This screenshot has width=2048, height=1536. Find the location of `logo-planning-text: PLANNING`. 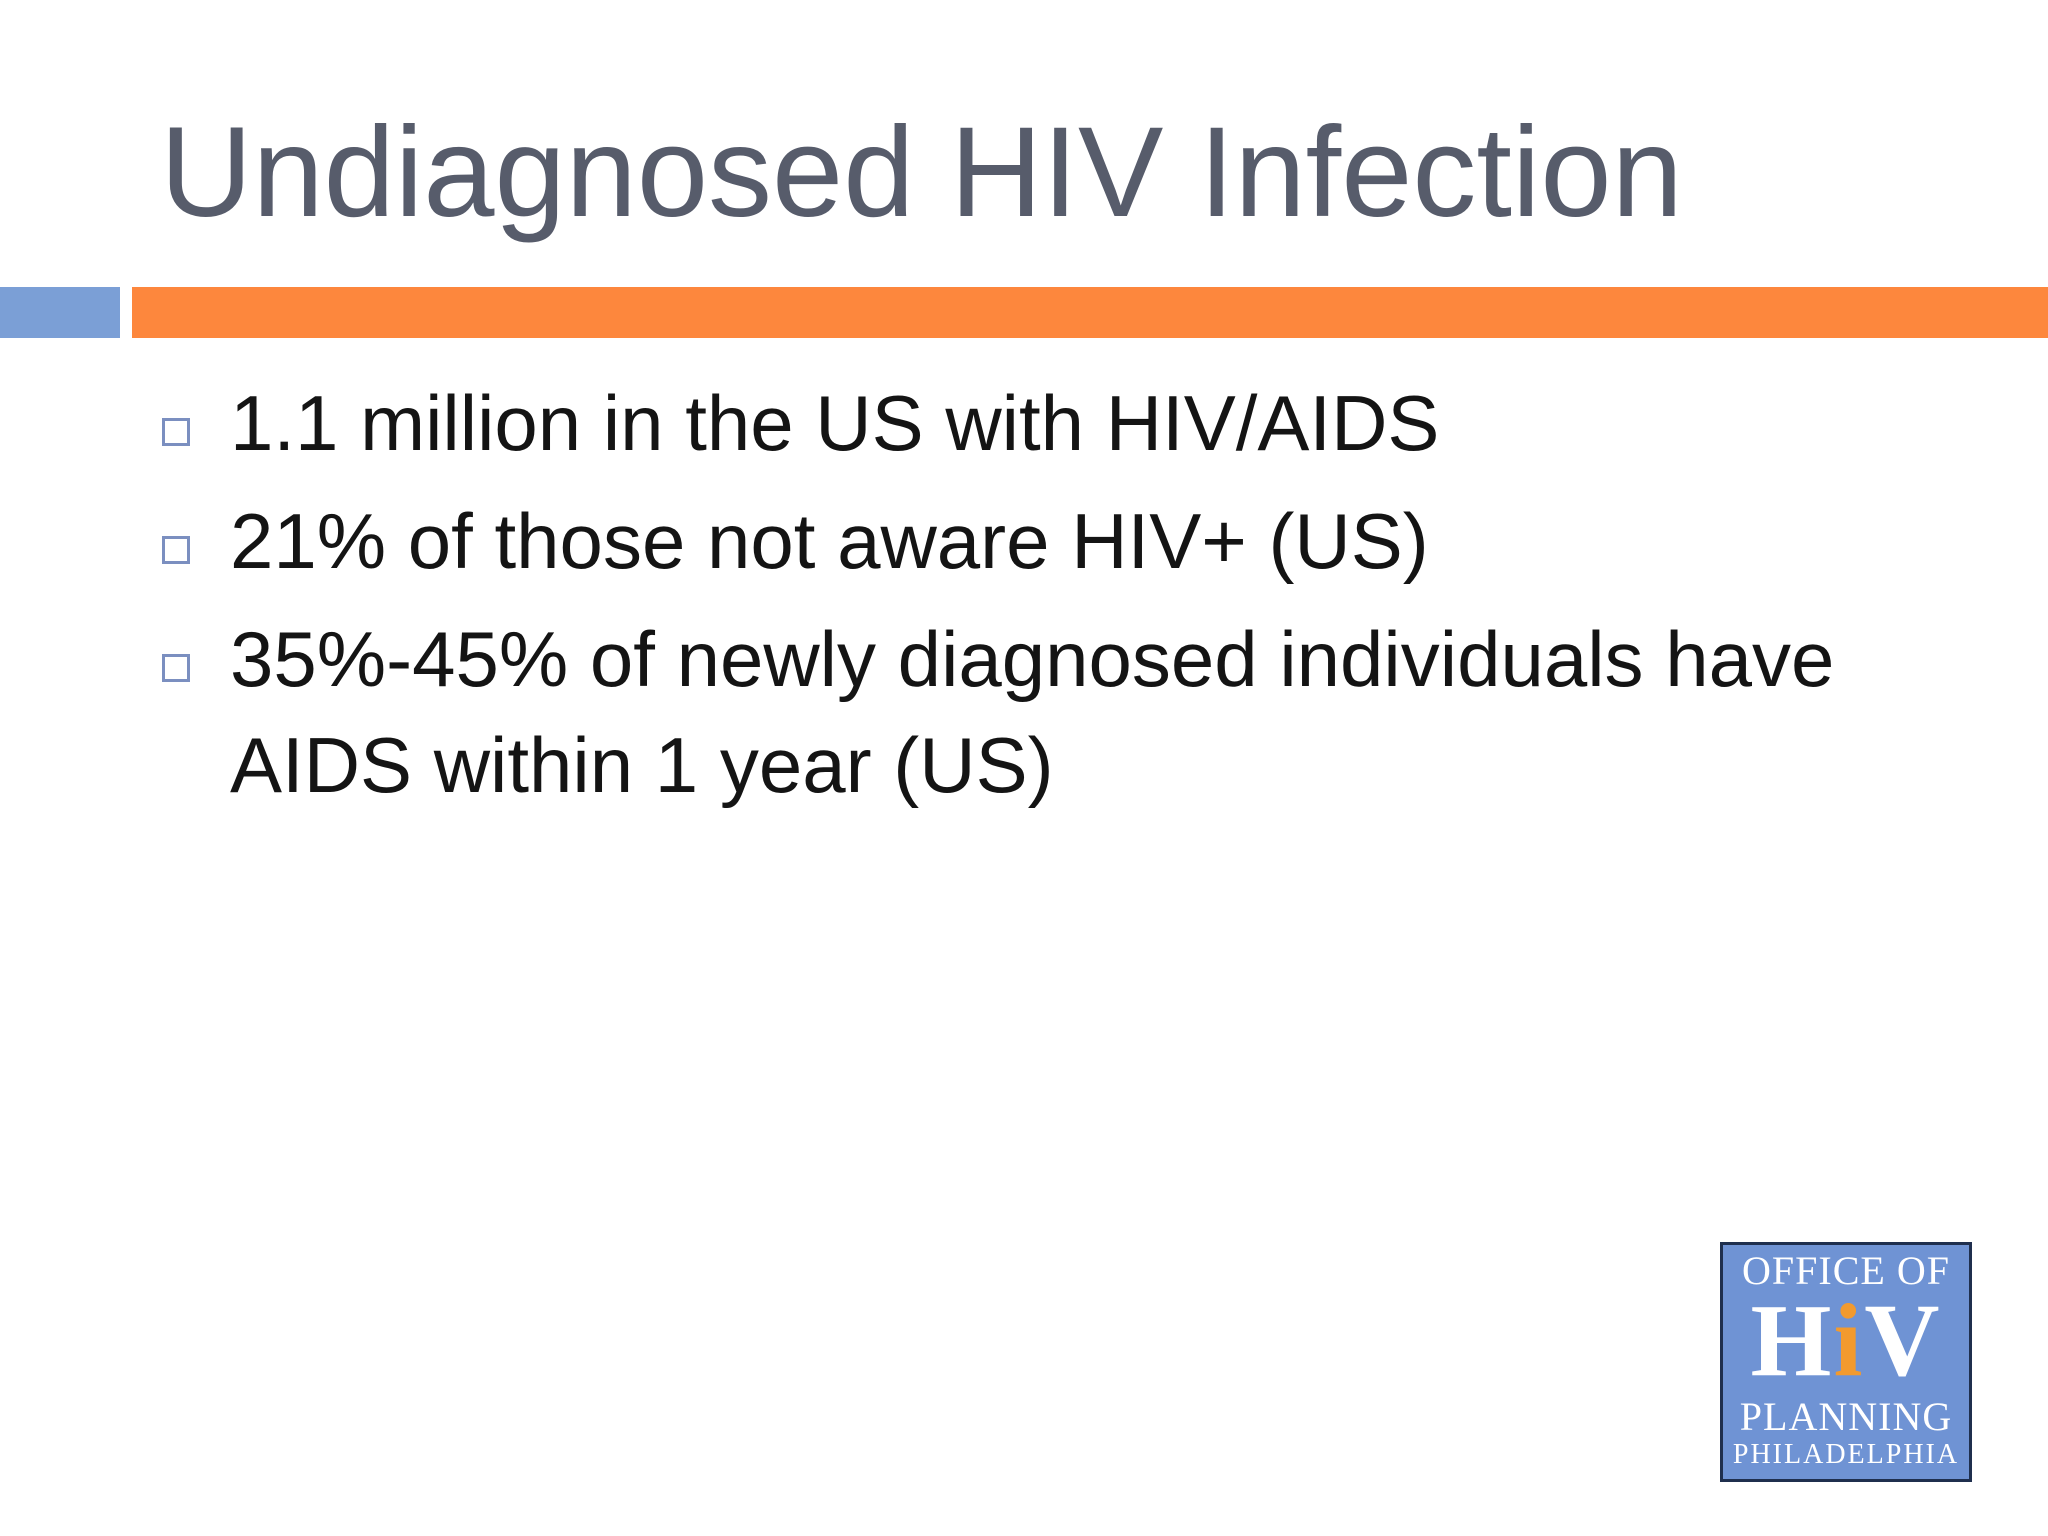

logo-planning-text: PLANNING is located at coordinates (1846, 1416).